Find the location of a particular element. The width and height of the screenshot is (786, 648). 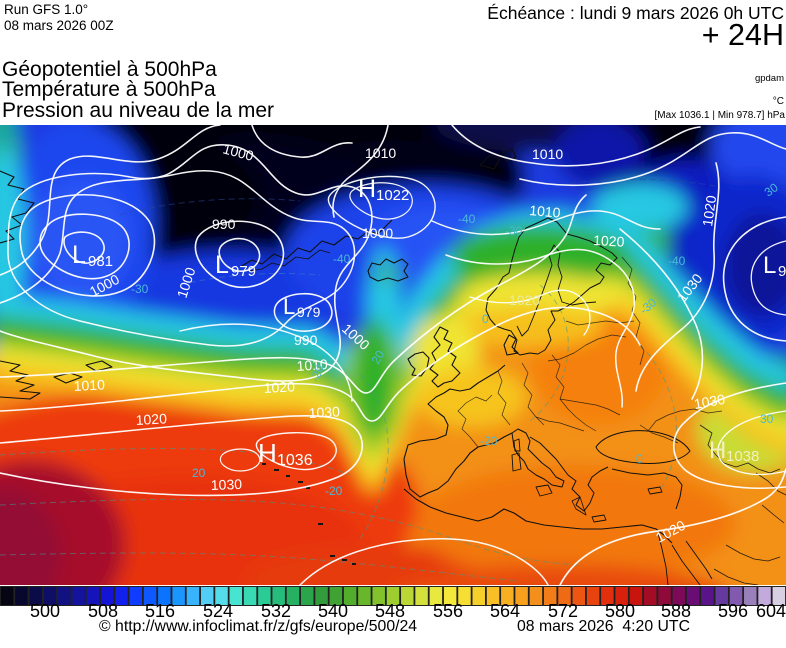

svg-text: 1036 is located at coordinates (295, 460).